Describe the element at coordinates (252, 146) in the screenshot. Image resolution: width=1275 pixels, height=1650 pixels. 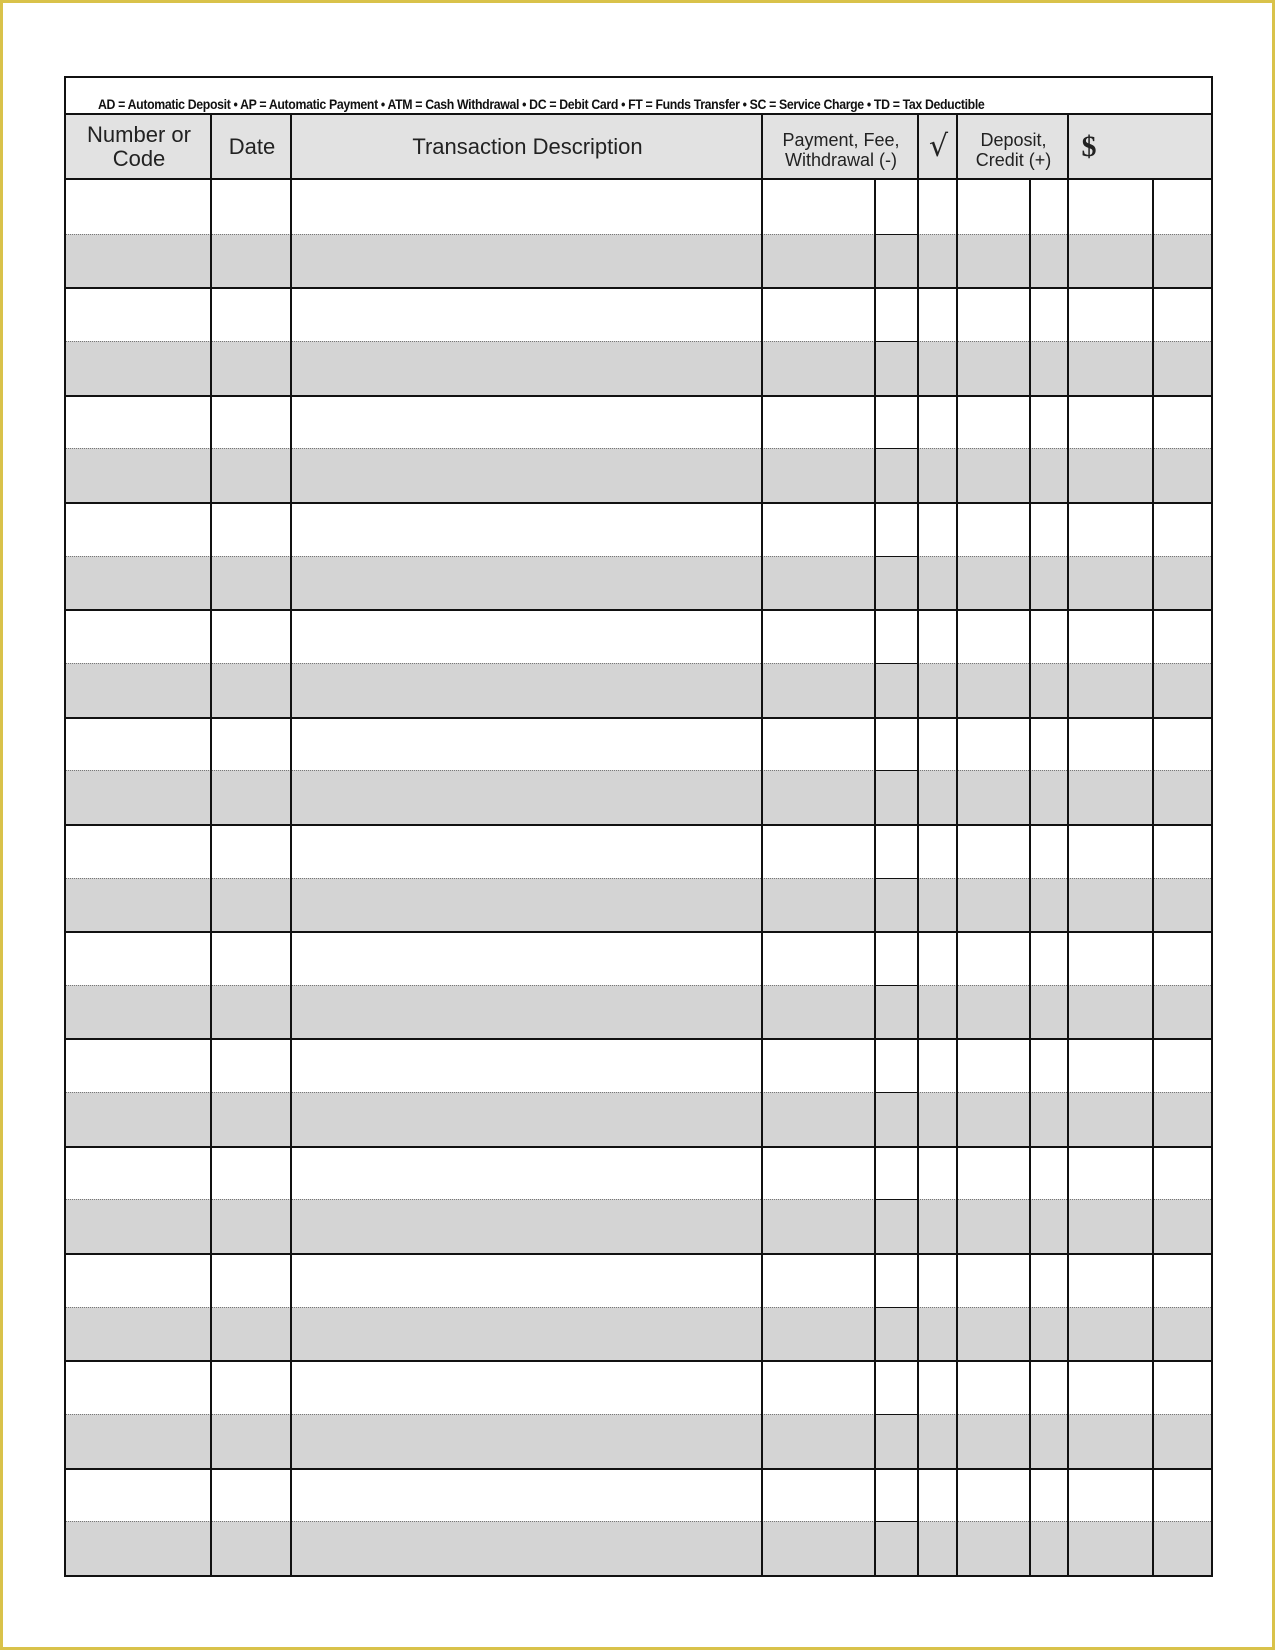
I see `header-date: Date` at that location.